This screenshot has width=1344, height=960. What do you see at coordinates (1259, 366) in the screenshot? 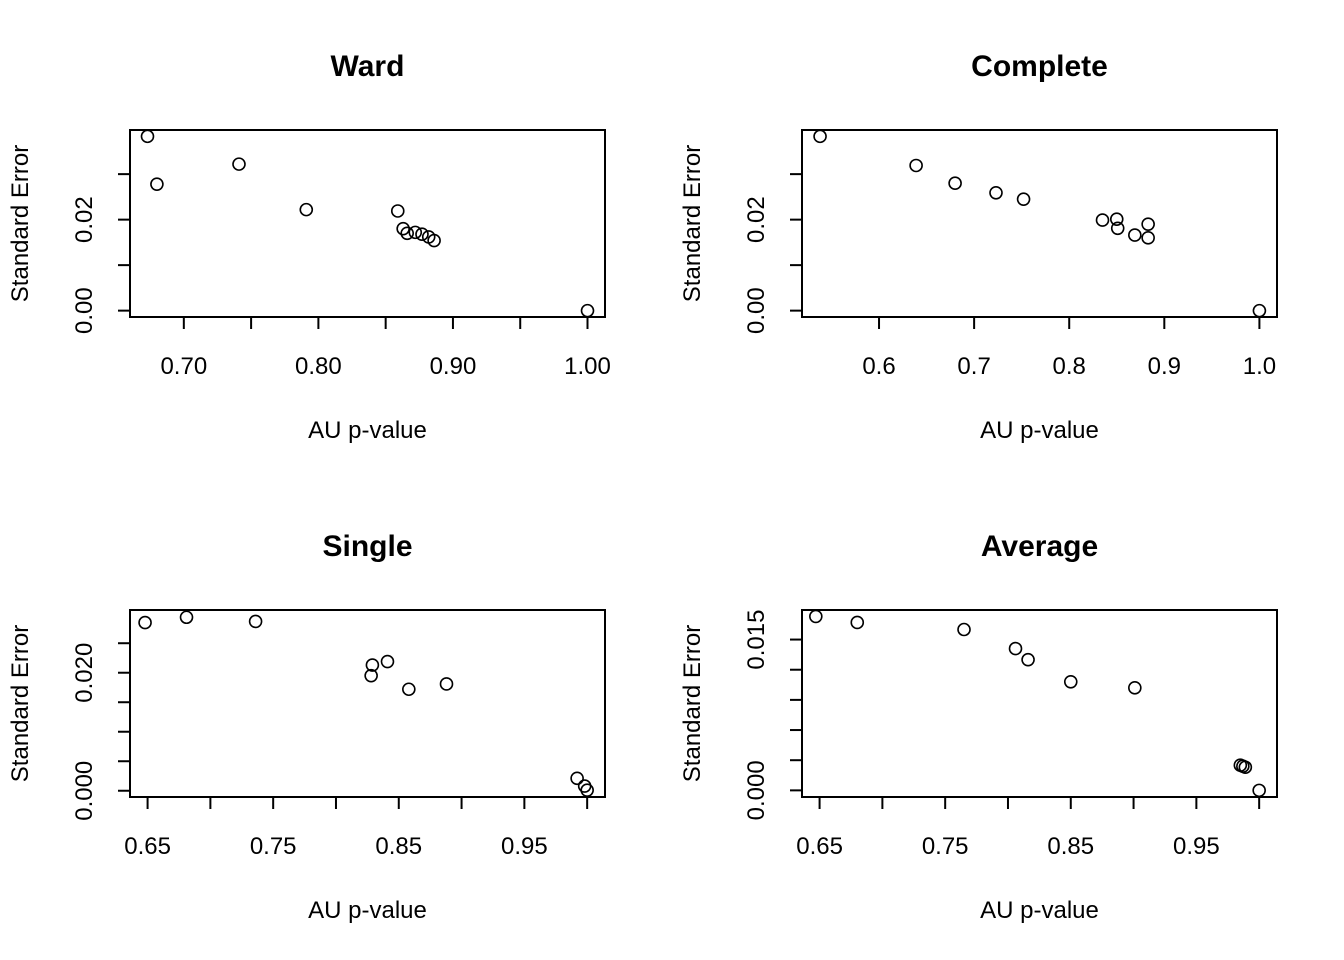
I see `x-tick-label: 1.0` at bounding box center [1259, 366].